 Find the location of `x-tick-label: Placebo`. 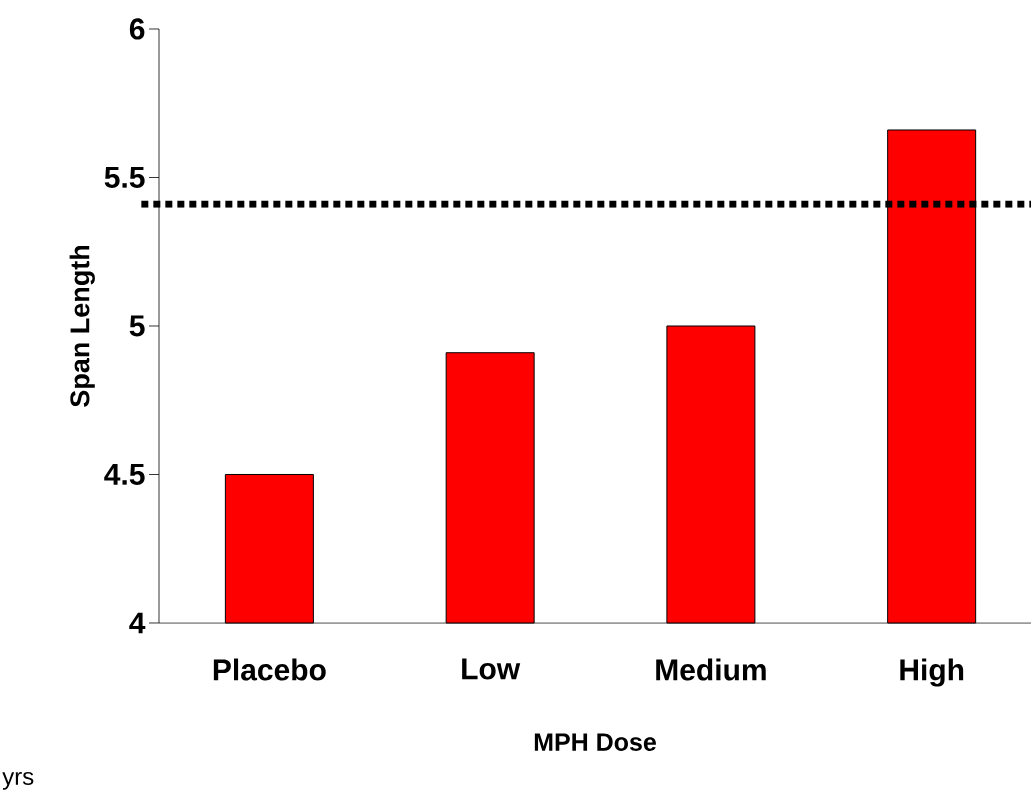

x-tick-label: Placebo is located at coordinates (269, 669).